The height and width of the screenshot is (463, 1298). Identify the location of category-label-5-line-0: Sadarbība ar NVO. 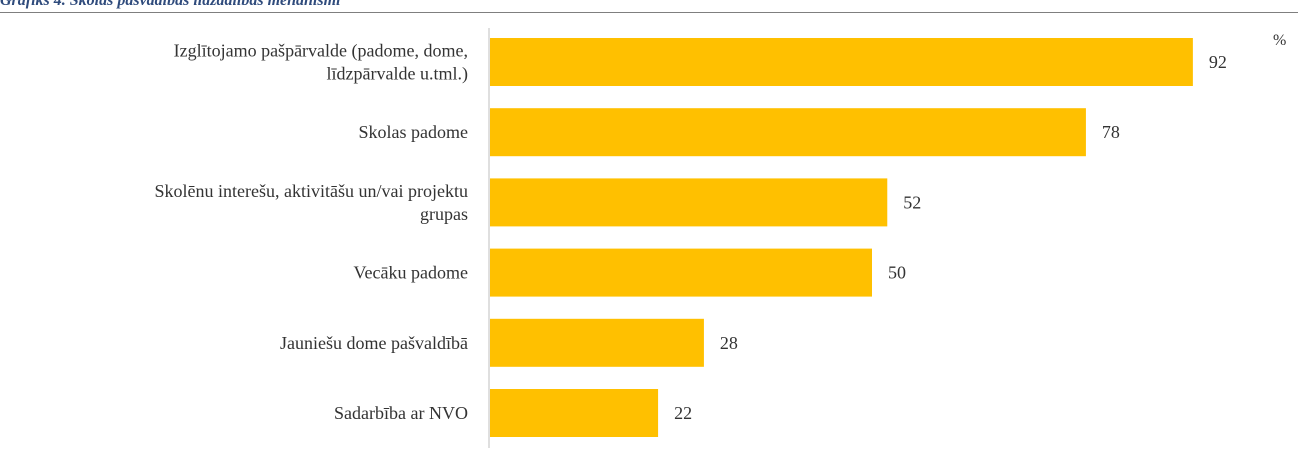
(401, 413).